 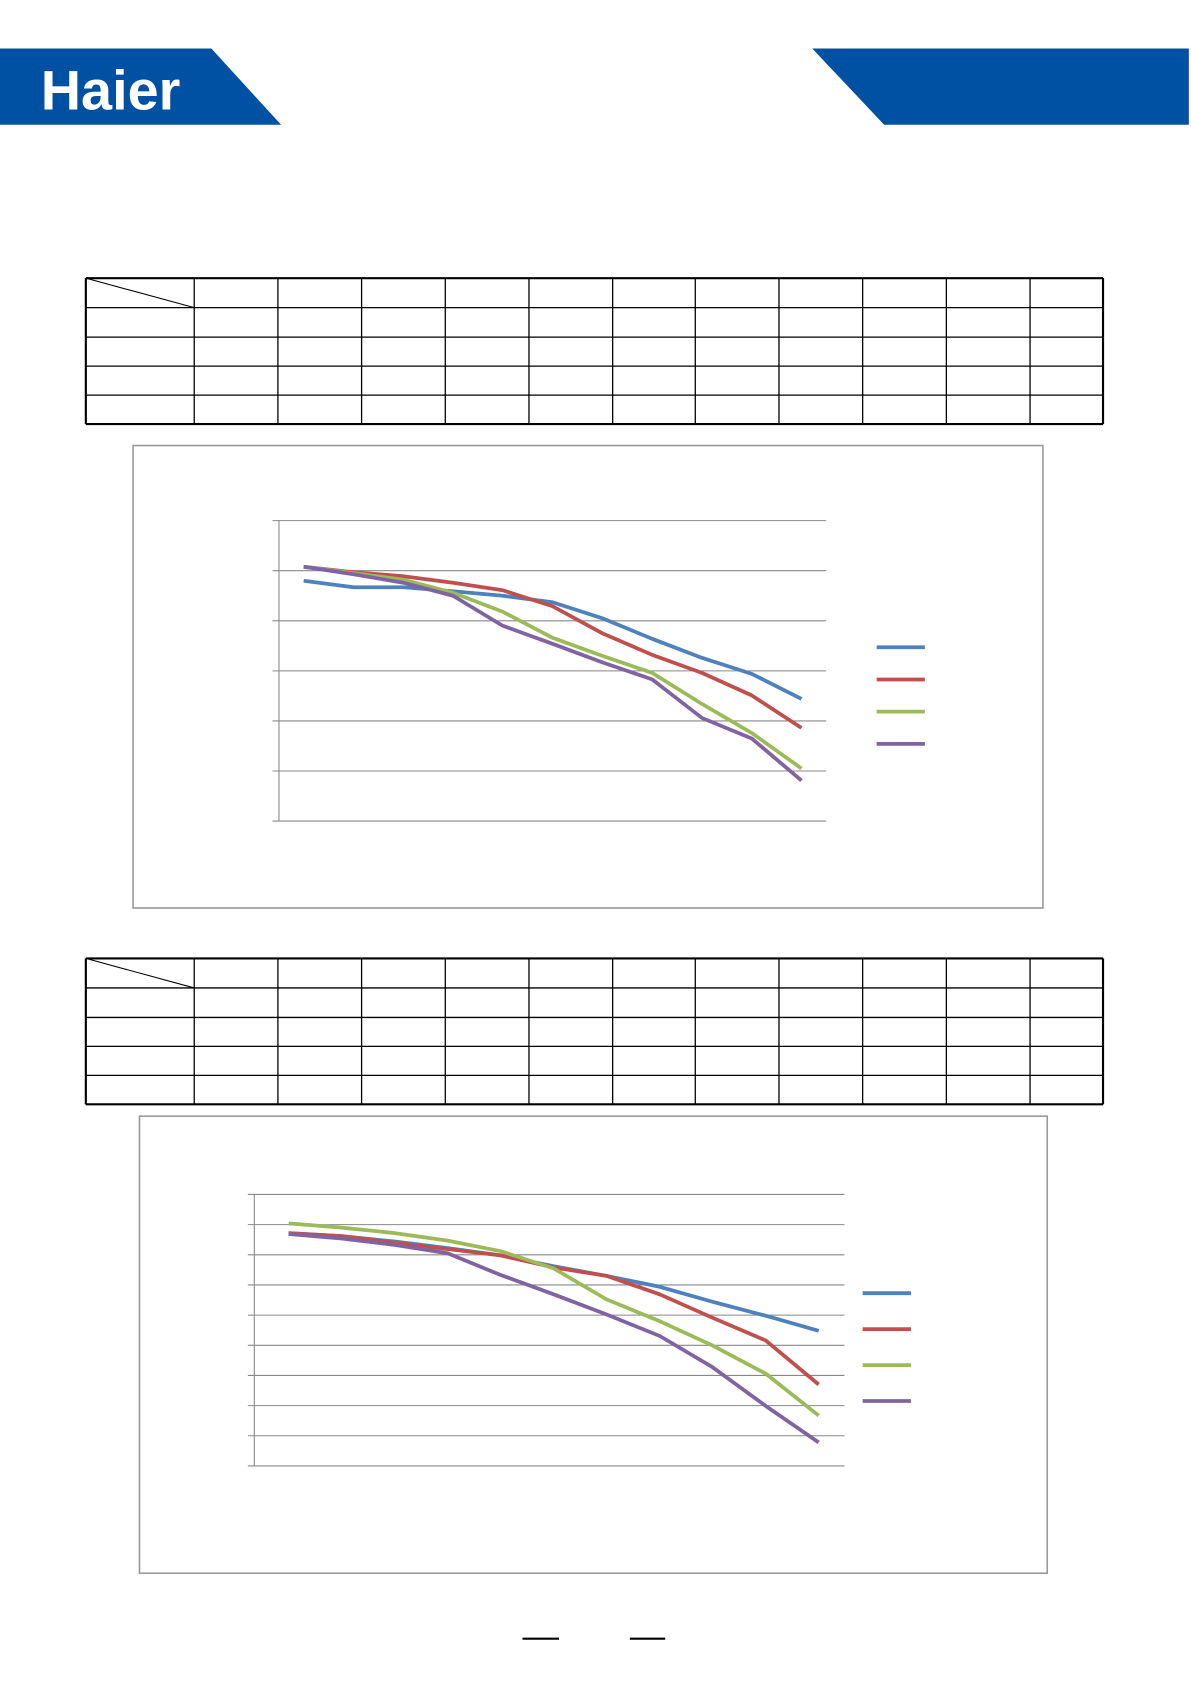 What do you see at coordinates (1000, 86) in the screenshot?
I see `header-banner` at bounding box center [1000, 86].